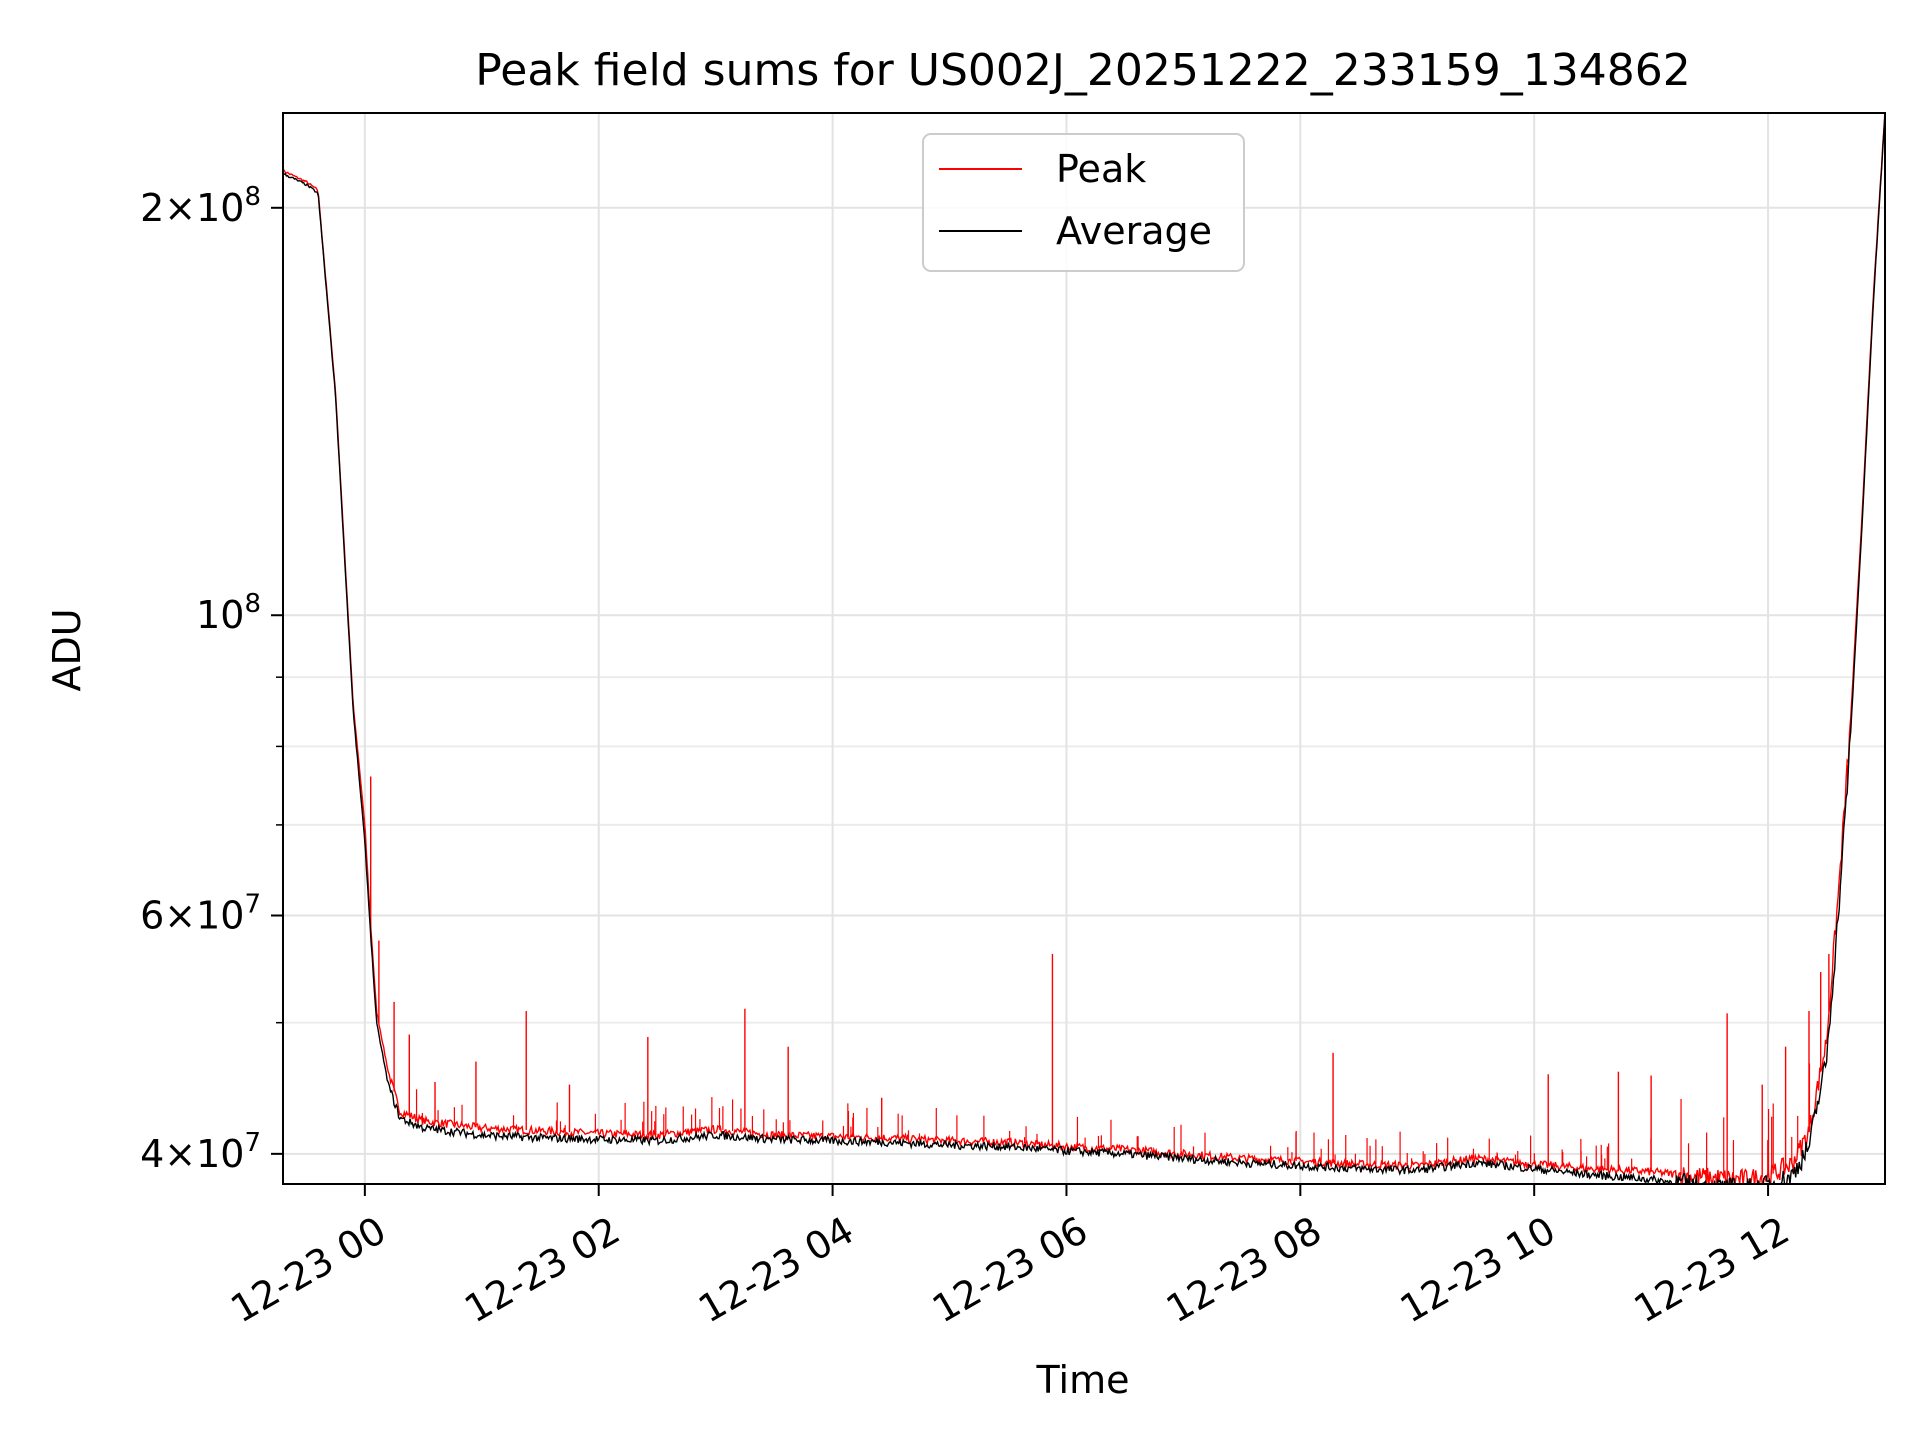 This screenshot has width=1920, height=1440. Describe the element at coordinates (776, 1270) in the screenshot. I see `x-tick-label: 12-23 04` at that location.